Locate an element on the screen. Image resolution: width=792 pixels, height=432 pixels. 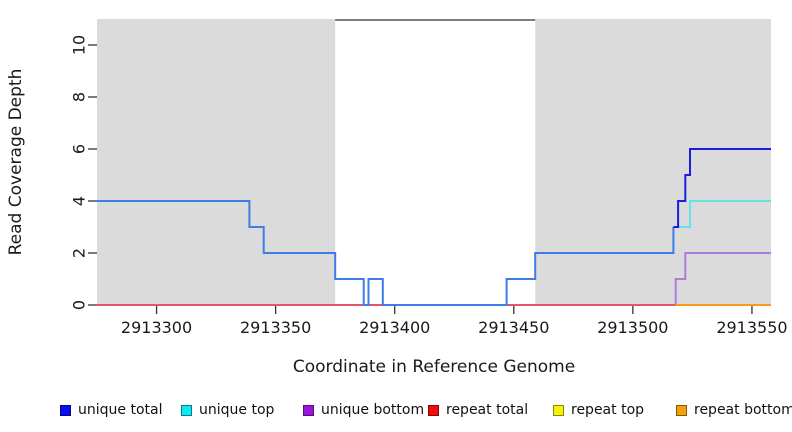
legend-label: repeat bottom is located at coordinates (743, 410).